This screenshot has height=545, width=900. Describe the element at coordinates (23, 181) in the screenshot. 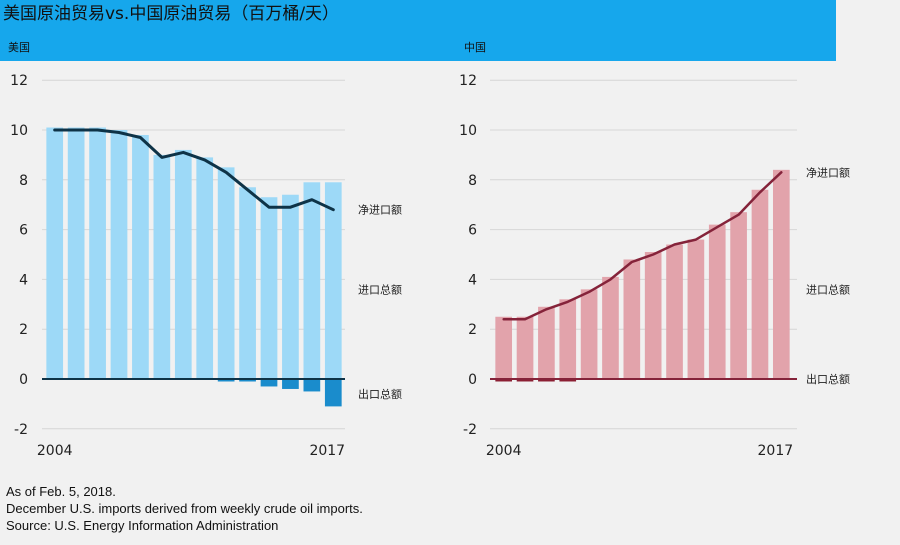

I see `us-y-tick-label: 8` at that location.